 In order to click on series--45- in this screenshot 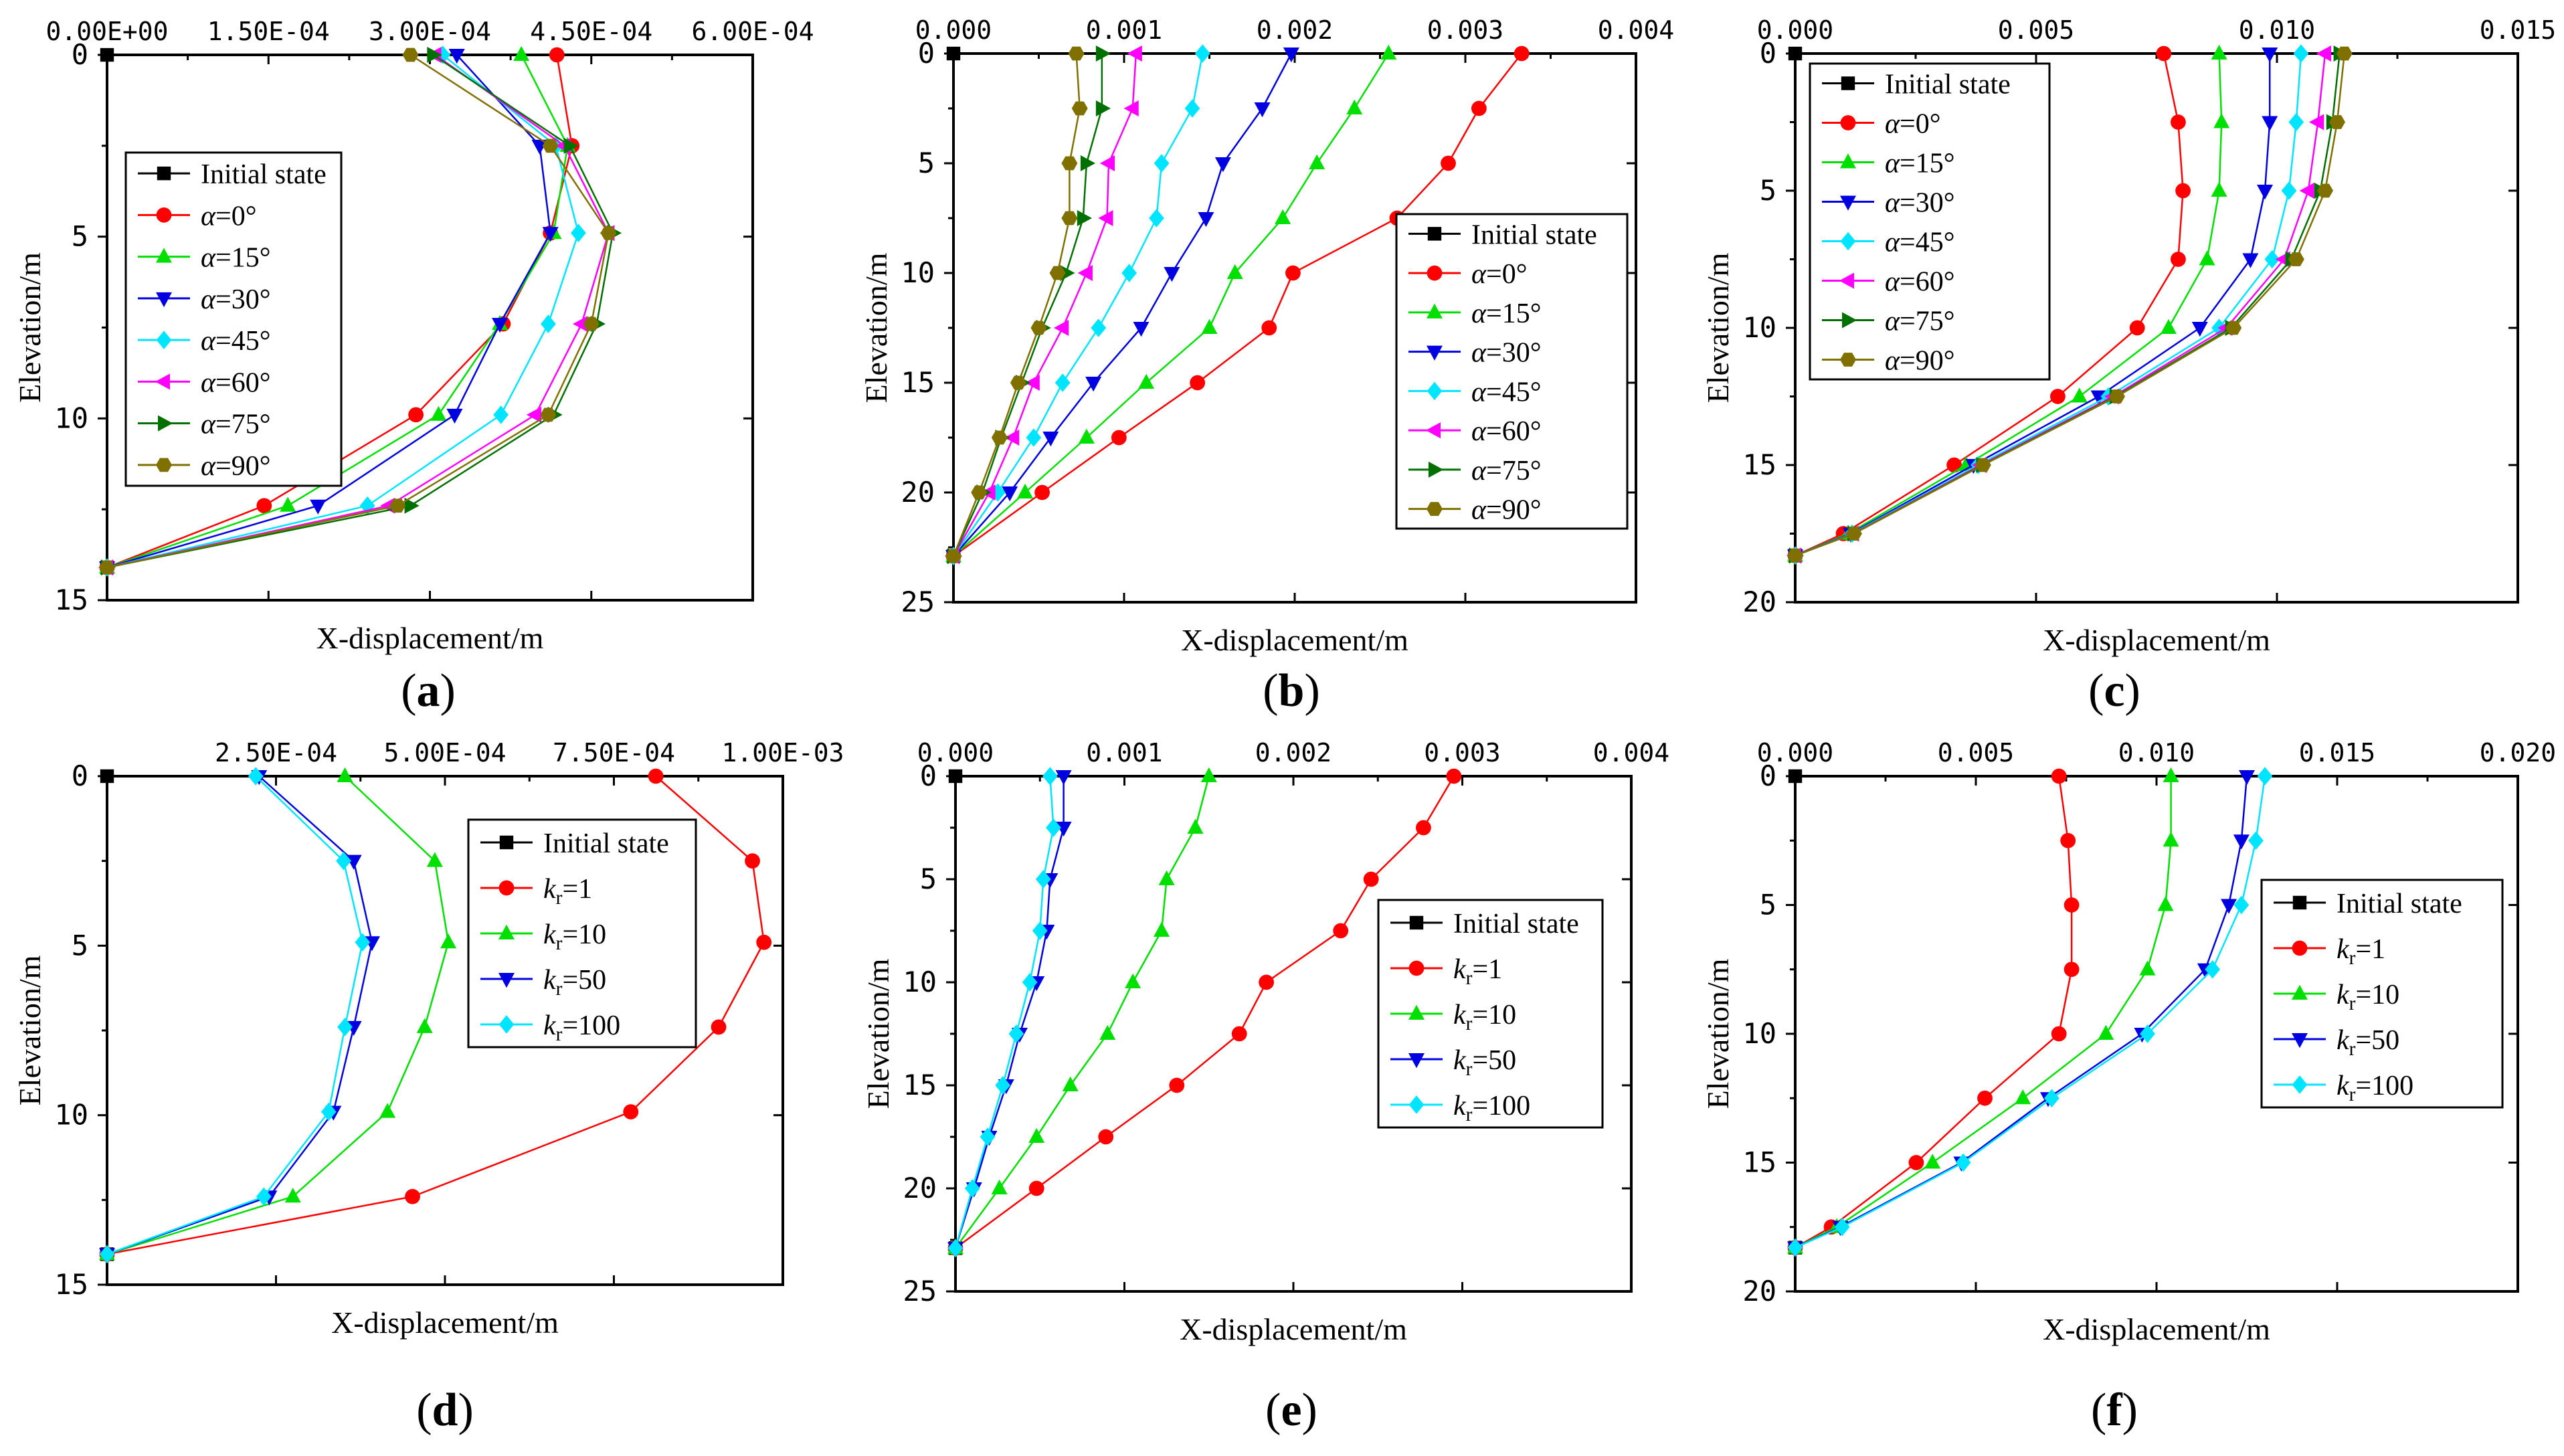, I will do `click(1077, 304)`.